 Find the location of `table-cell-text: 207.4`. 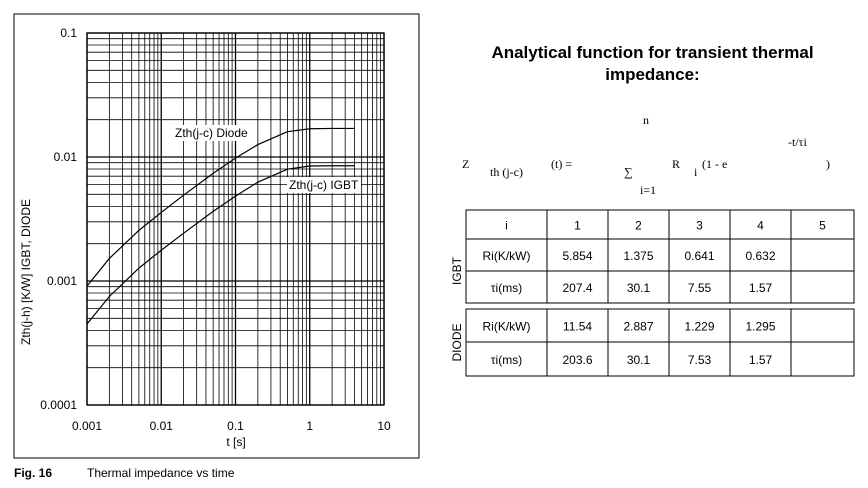

table-cell-text: 207.4 is located at coordinates (577, 288).